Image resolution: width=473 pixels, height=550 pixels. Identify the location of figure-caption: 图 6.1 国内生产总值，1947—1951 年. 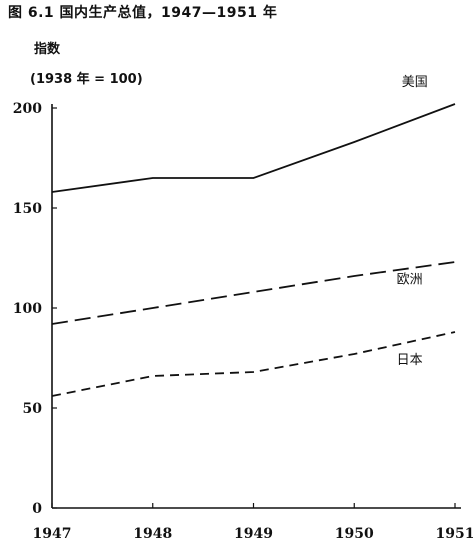
(143, 13).